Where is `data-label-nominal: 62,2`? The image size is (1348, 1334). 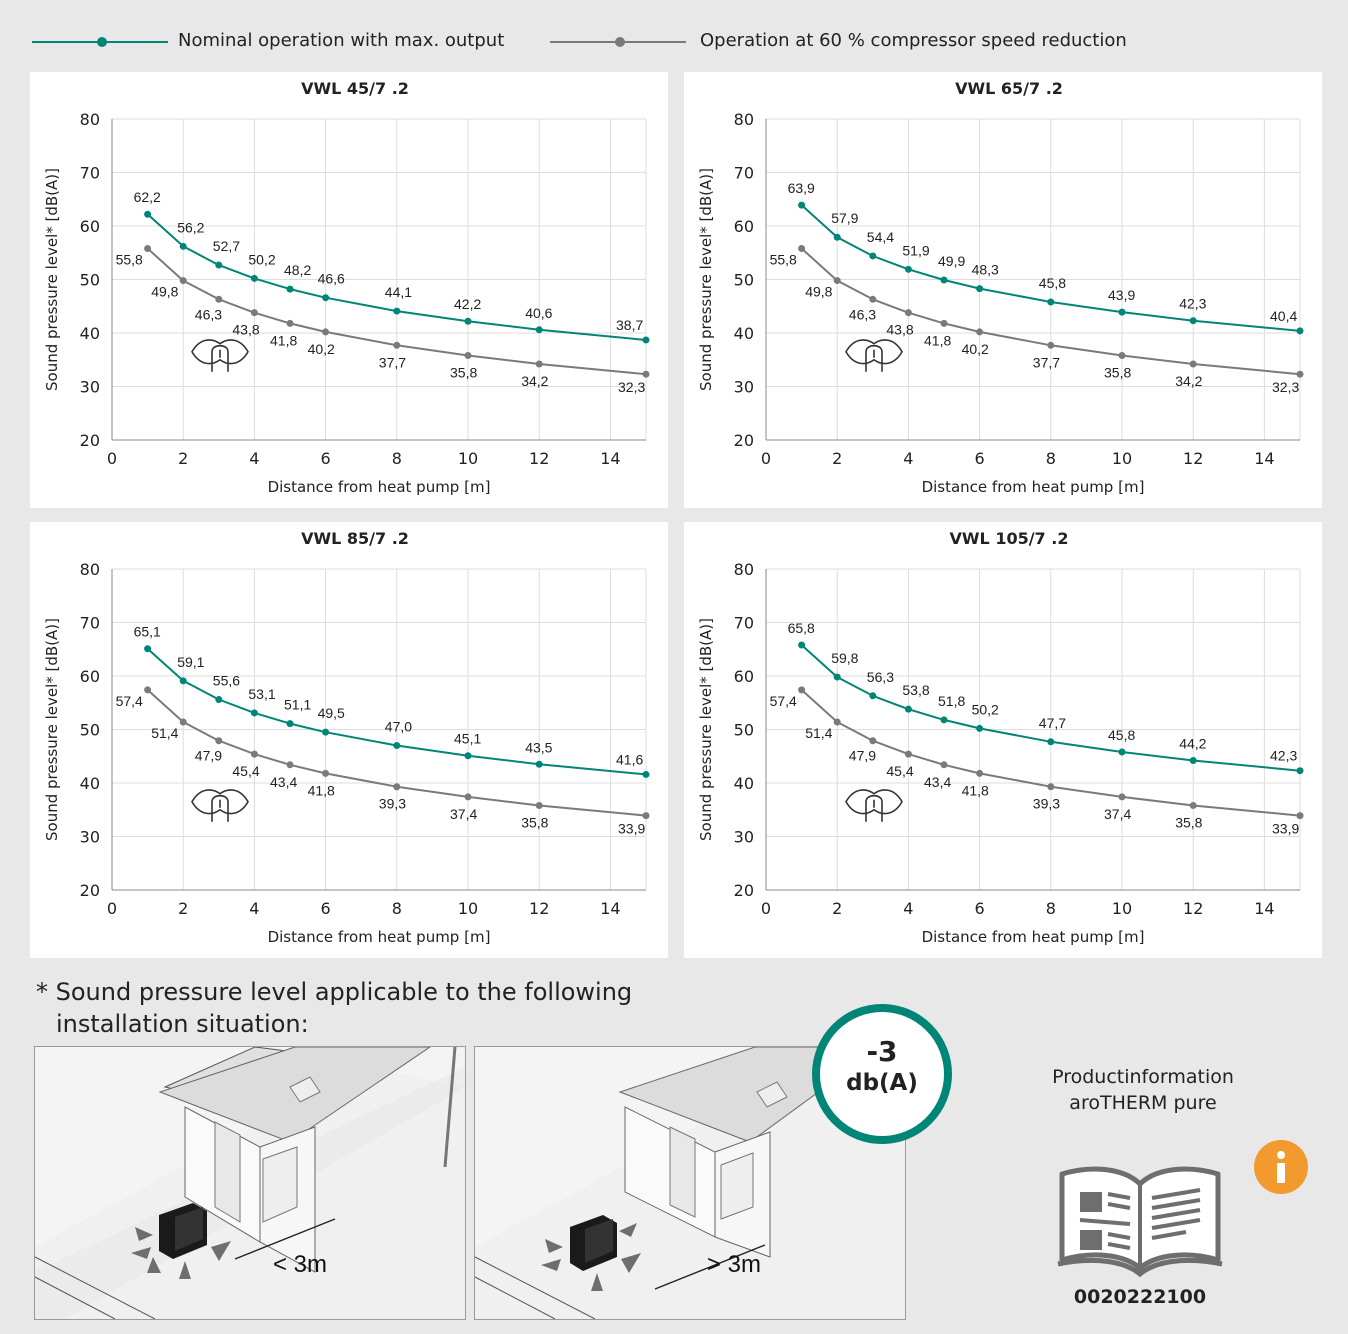 data-label-nominal: 62,2 is located at coordinates (147, 197).